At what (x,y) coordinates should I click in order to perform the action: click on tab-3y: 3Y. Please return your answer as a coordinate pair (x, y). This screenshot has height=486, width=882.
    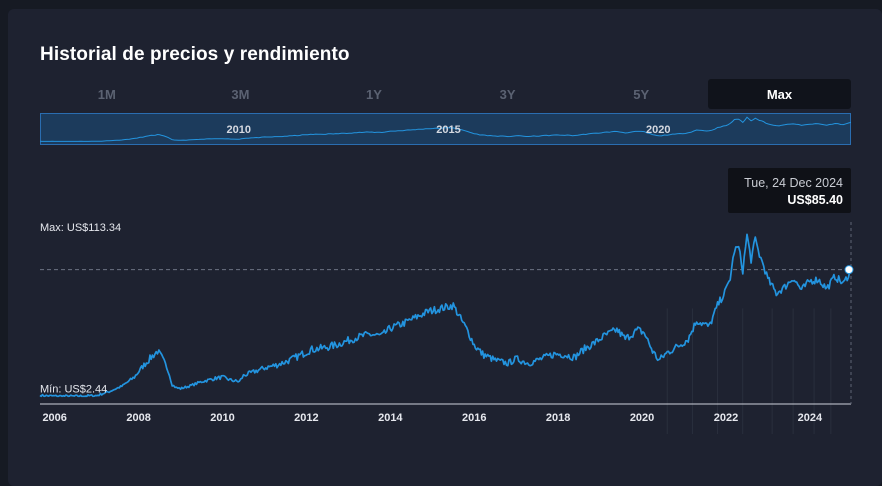
    Looking at the image, I should click on (507, 94).